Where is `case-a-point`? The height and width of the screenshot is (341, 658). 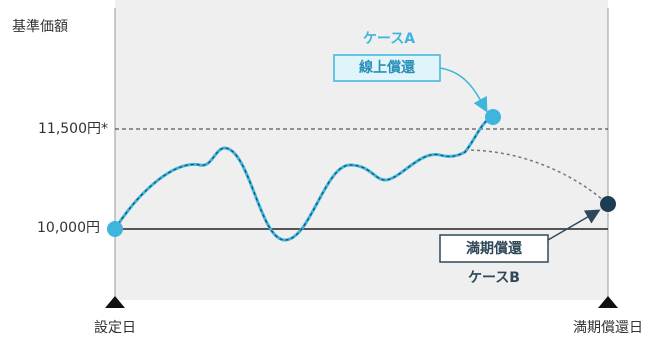 case-a-point is located at coordinates (493, 117).